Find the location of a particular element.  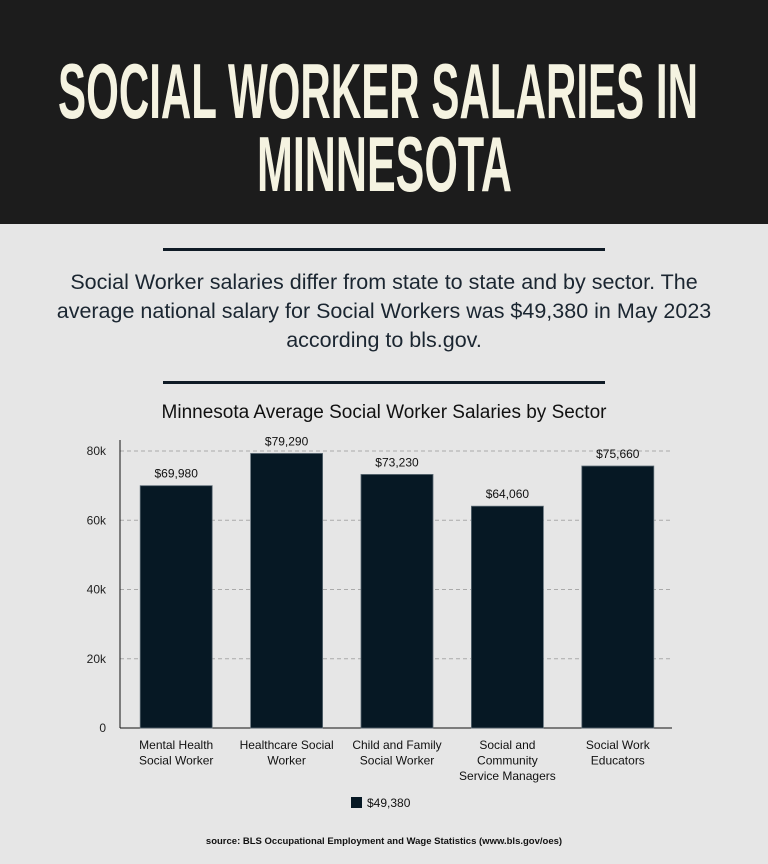

legend-swatch is located at coordinates (356, 802).